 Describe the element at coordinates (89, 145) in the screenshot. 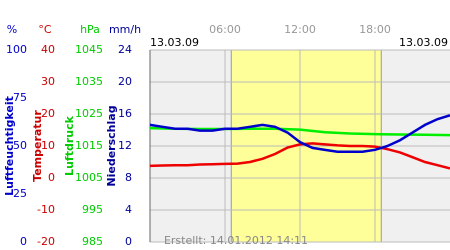

I see `y-tick-label: 1015` at that location.